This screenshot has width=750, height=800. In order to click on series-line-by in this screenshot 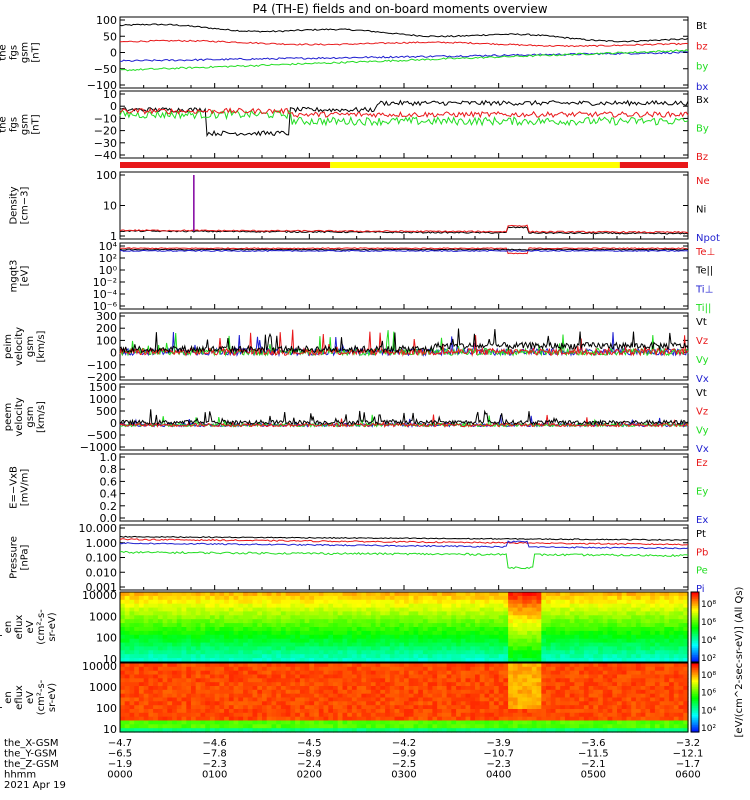, I will do `click(404, 60)`.